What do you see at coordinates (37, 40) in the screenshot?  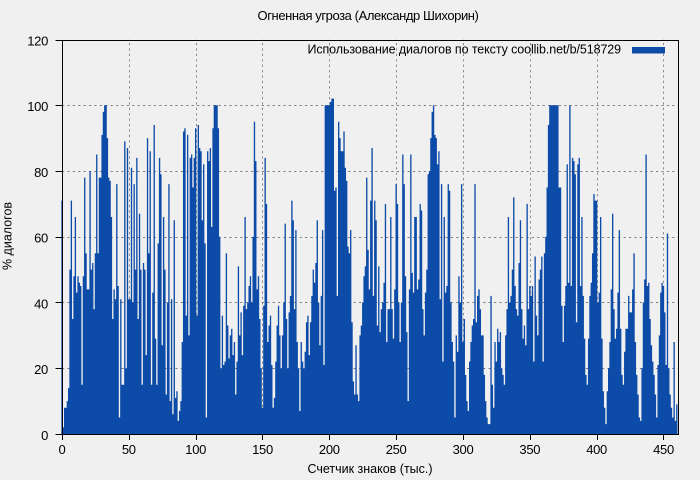 I see `svg-text: 120` at bounding box center [37, 40].